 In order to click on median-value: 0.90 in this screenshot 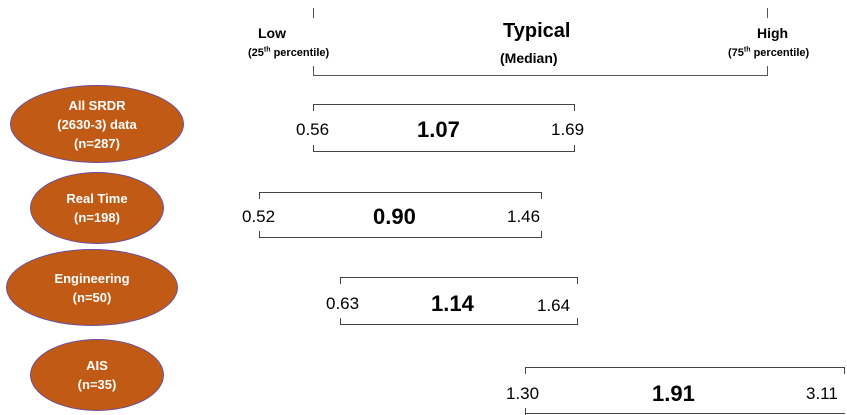, I will do `click(394, 216)`.